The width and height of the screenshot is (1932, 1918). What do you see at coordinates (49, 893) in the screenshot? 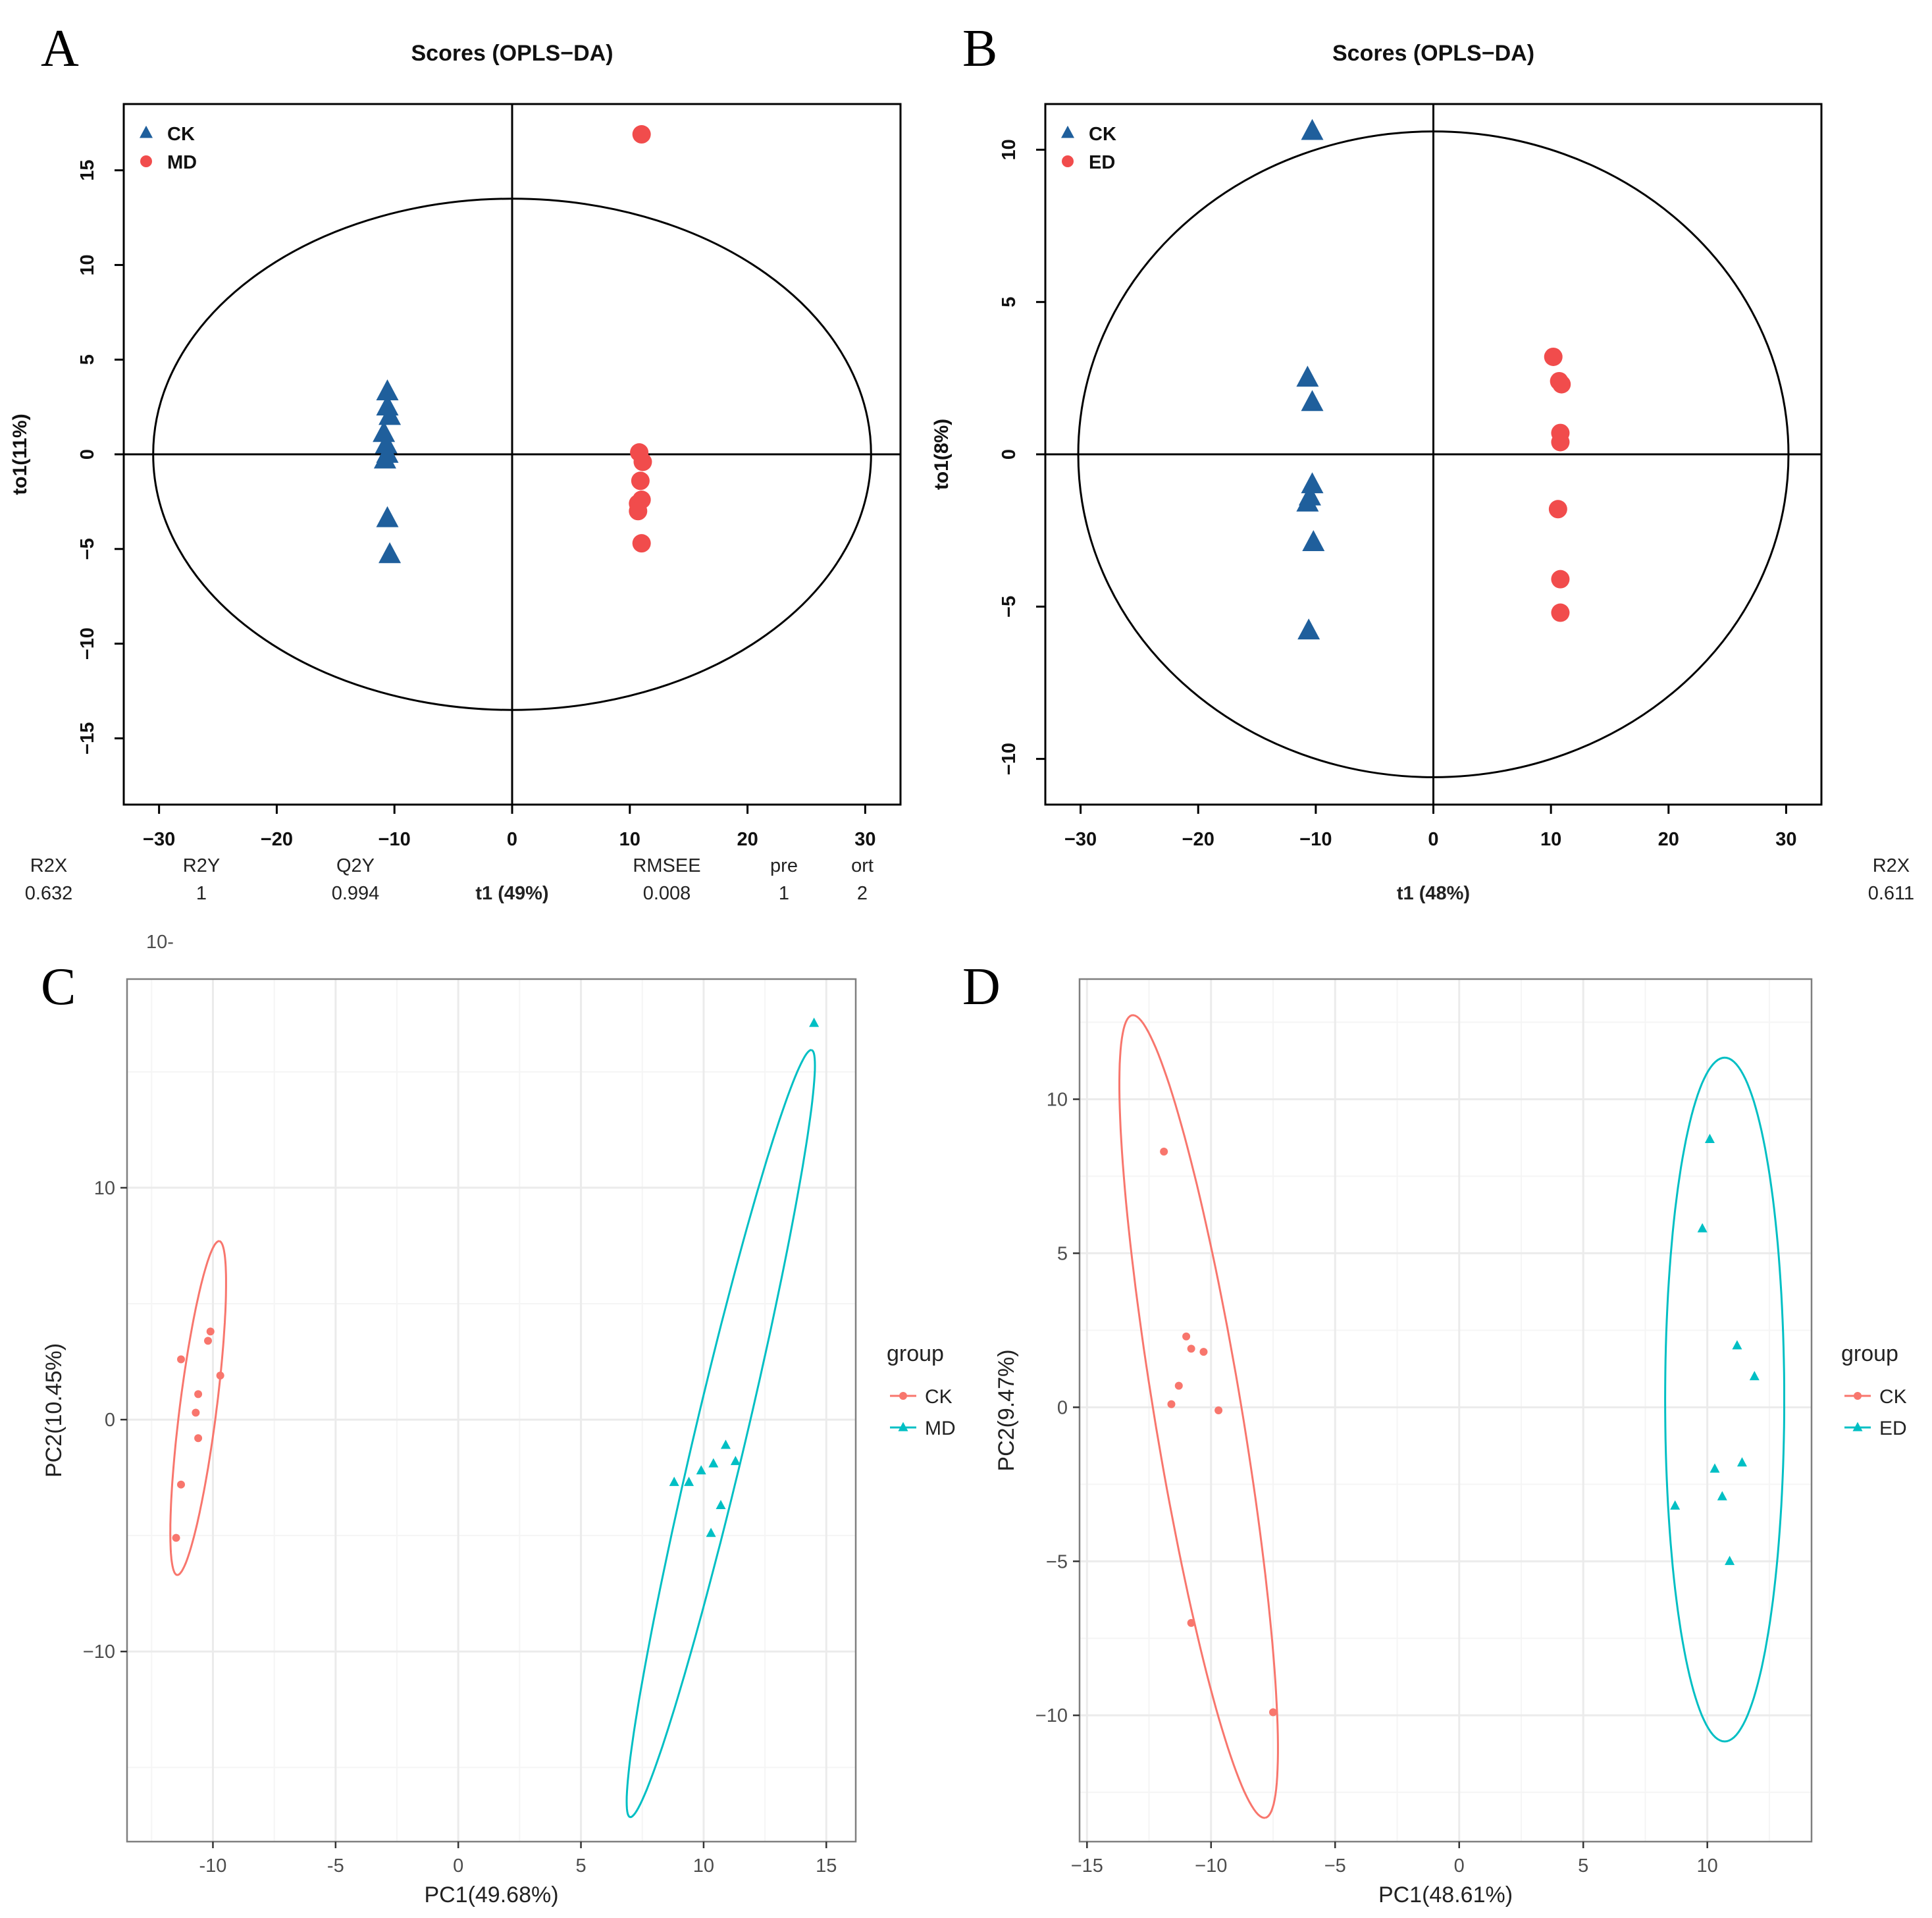
I see `stats-value-r2x: 0.632` at bounding box center [49, 893].